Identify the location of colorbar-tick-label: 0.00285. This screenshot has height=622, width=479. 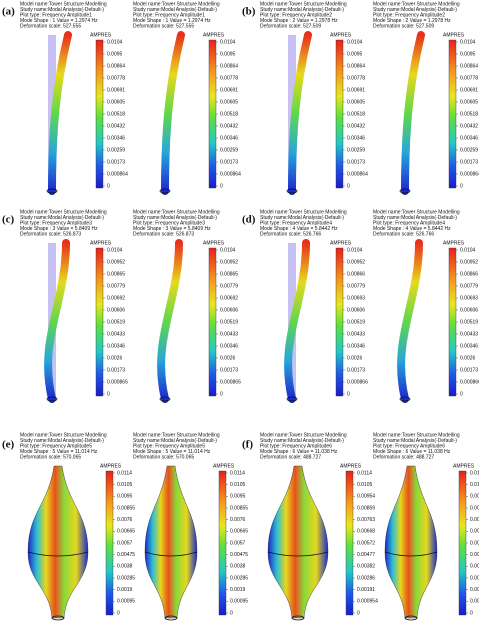
(126, 578).